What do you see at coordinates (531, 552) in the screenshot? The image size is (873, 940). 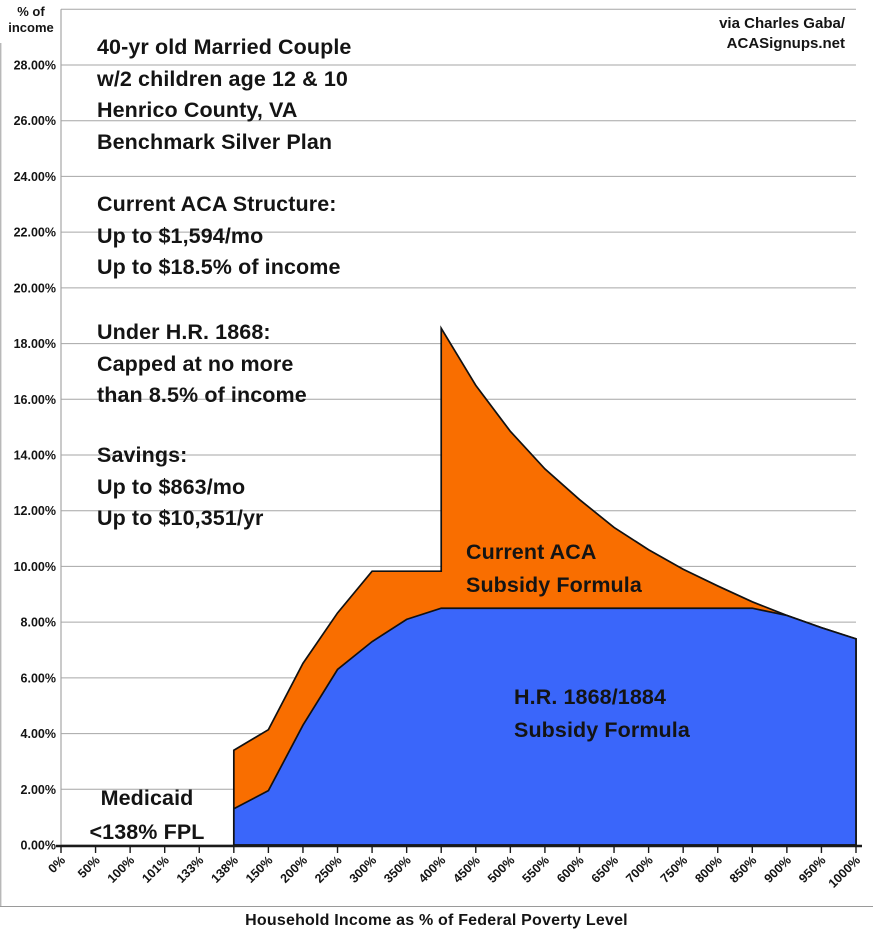 I see `orange-area-label-line1: Current ACA` at bounding box center [531, 552].